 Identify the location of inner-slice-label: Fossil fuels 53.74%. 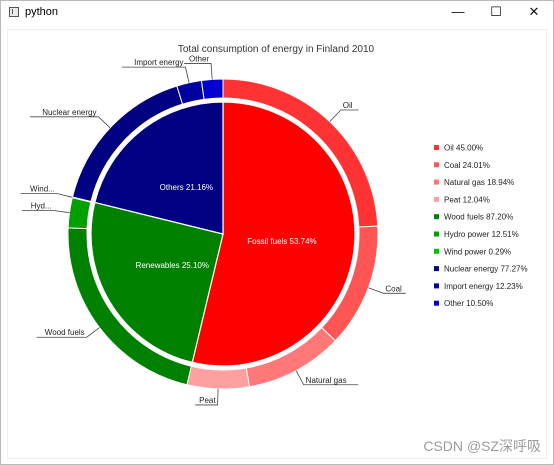
(281, 241).